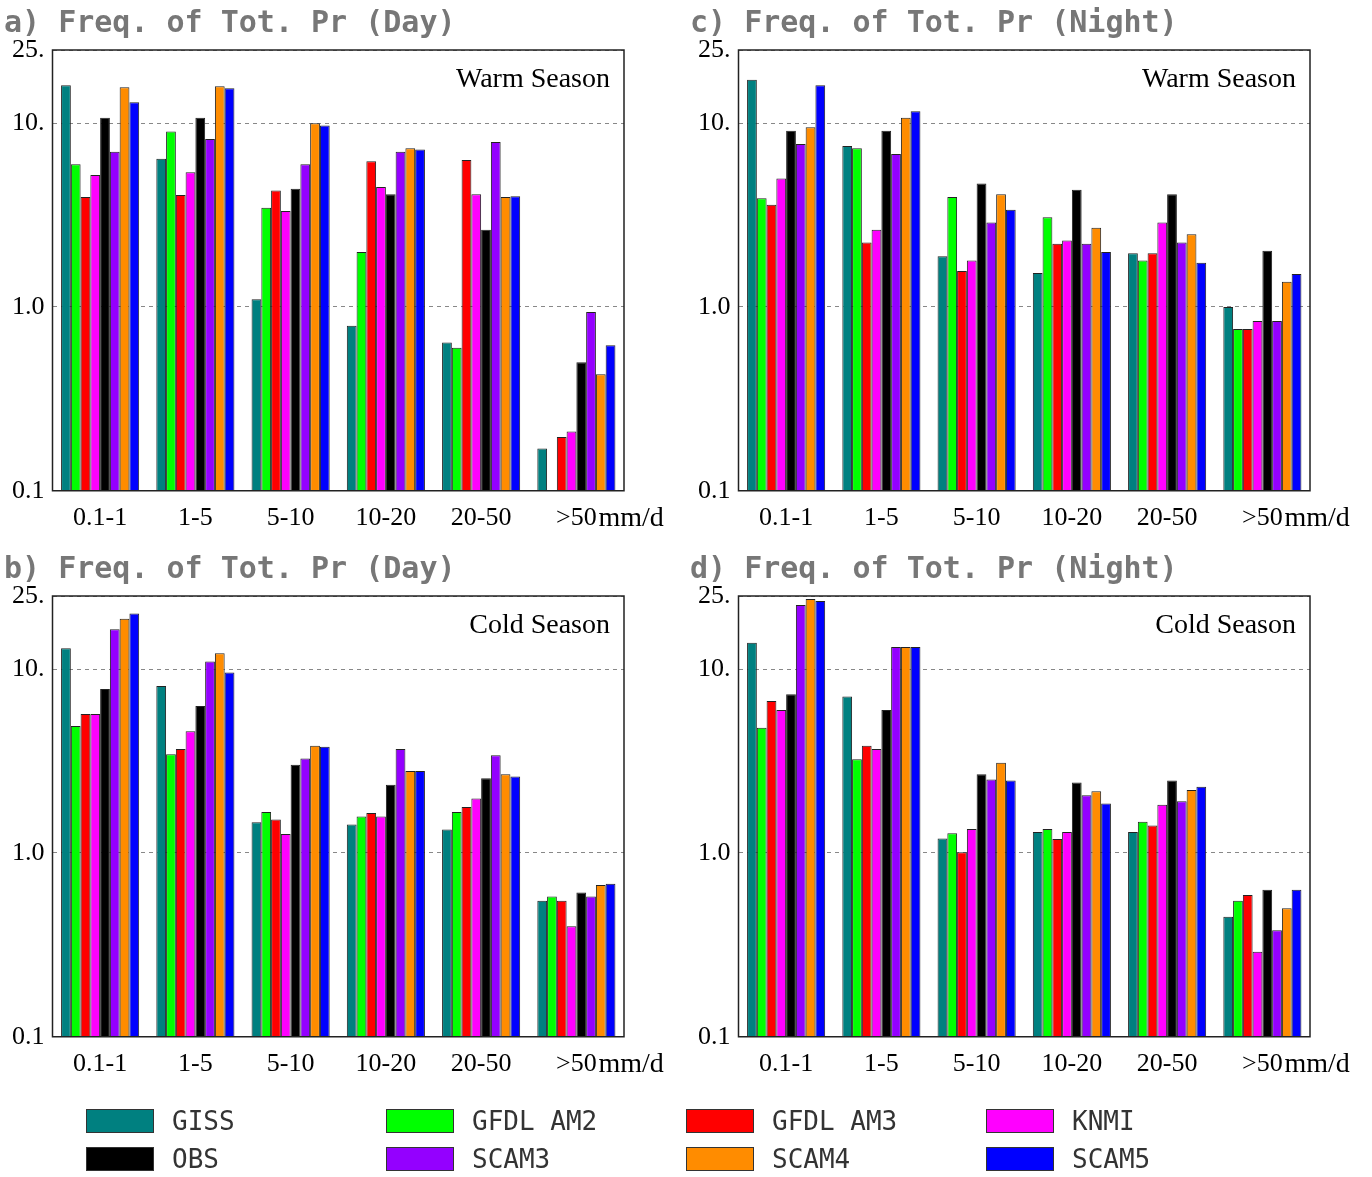  I want to click on legend-label: GISS, so click(203, 1121).